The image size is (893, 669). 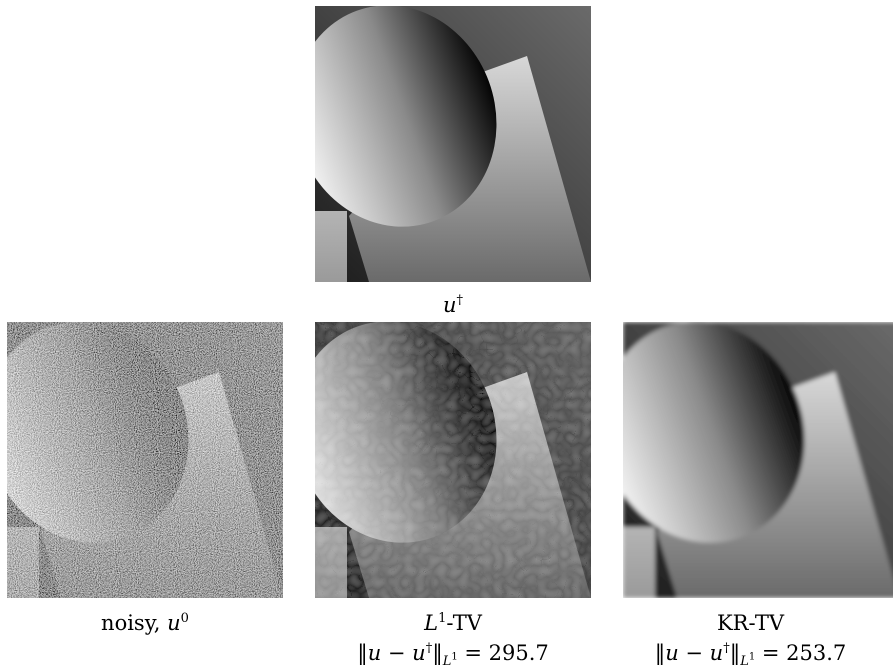 What do you see at coordinates (453, 305) in the screenshot?
I see `ground-truth-caption: u†` at bounding box center [453, 305].